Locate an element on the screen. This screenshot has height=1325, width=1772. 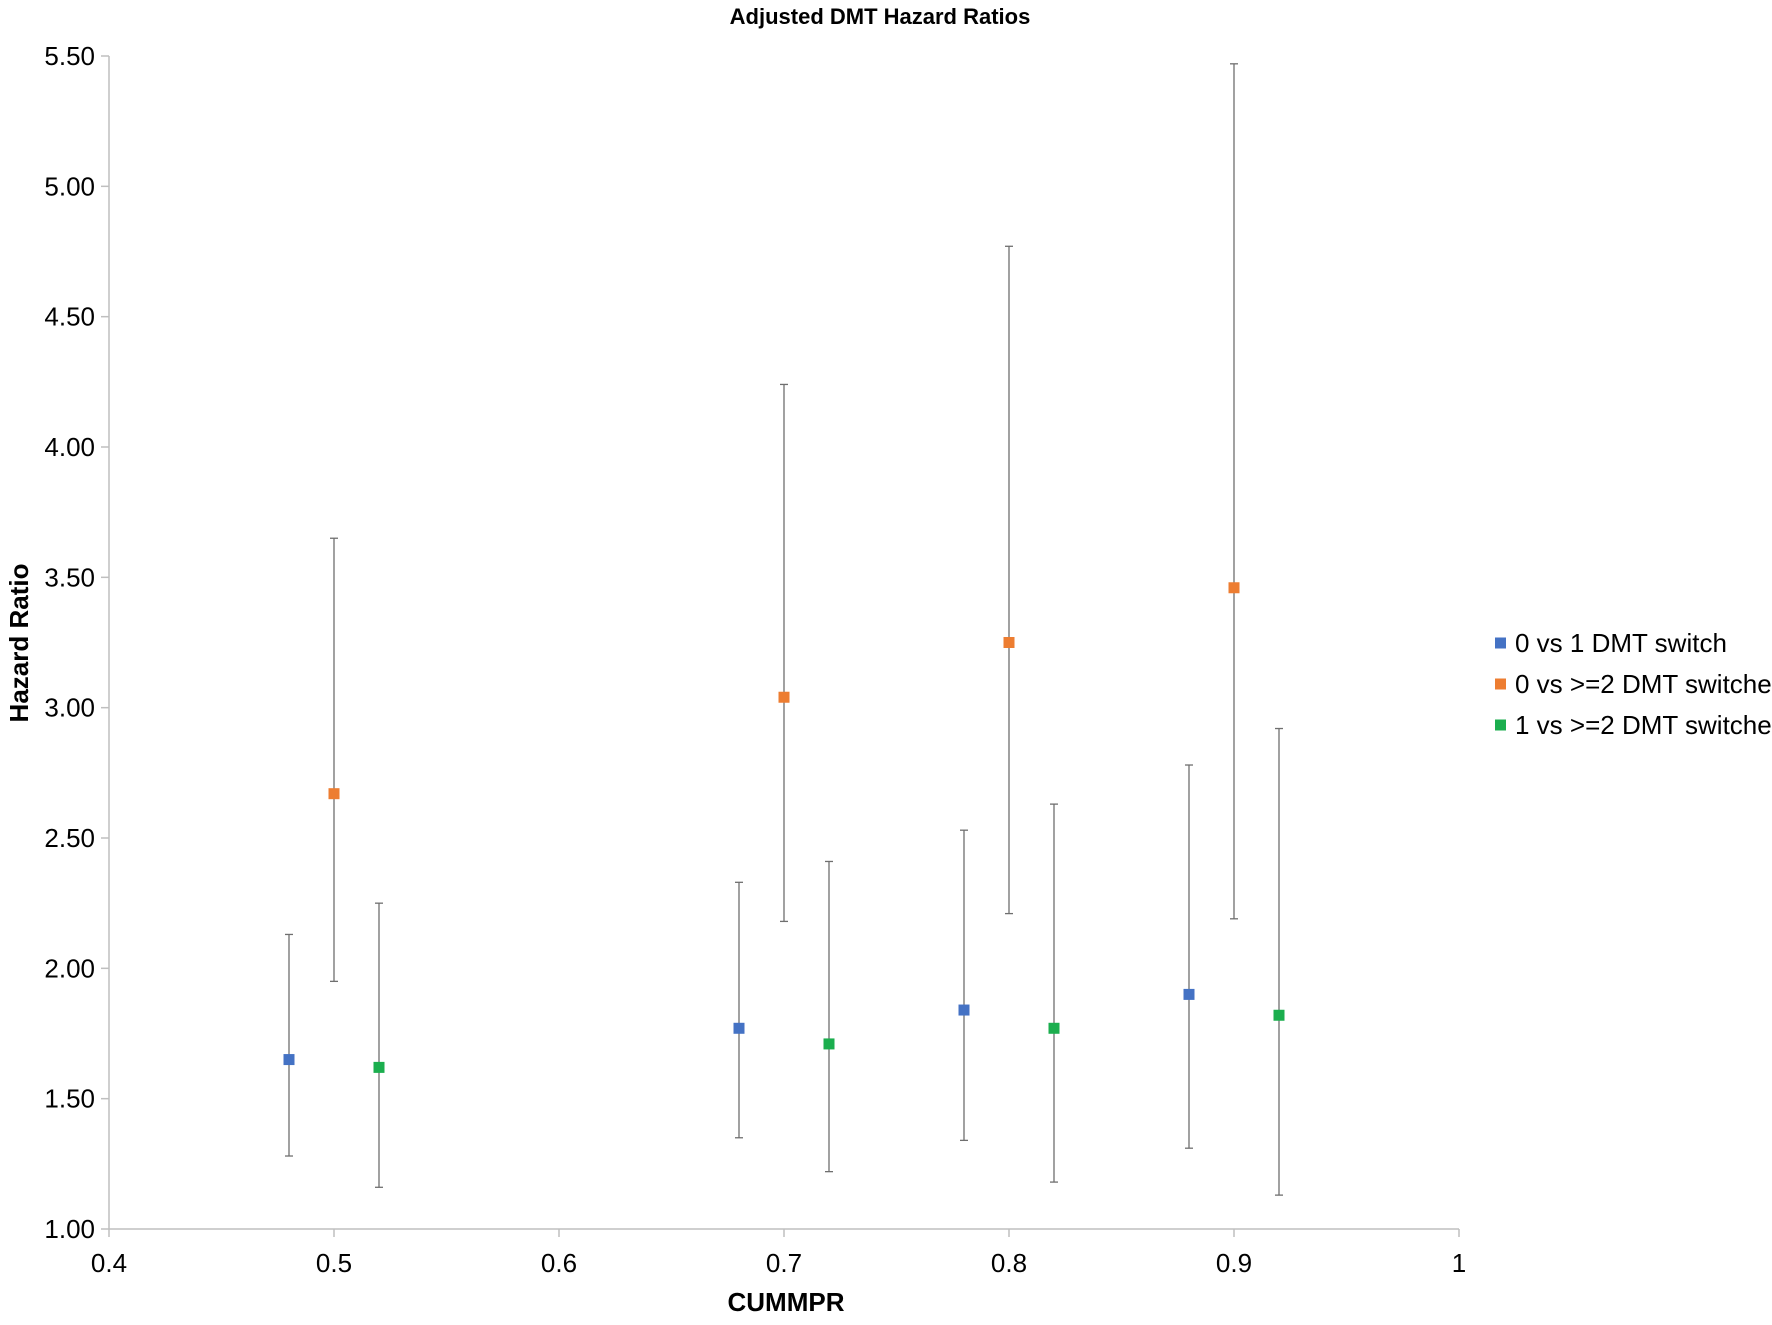
legend-label: 0 vs 1 DMT switch is located at coordinates (1621, 643).